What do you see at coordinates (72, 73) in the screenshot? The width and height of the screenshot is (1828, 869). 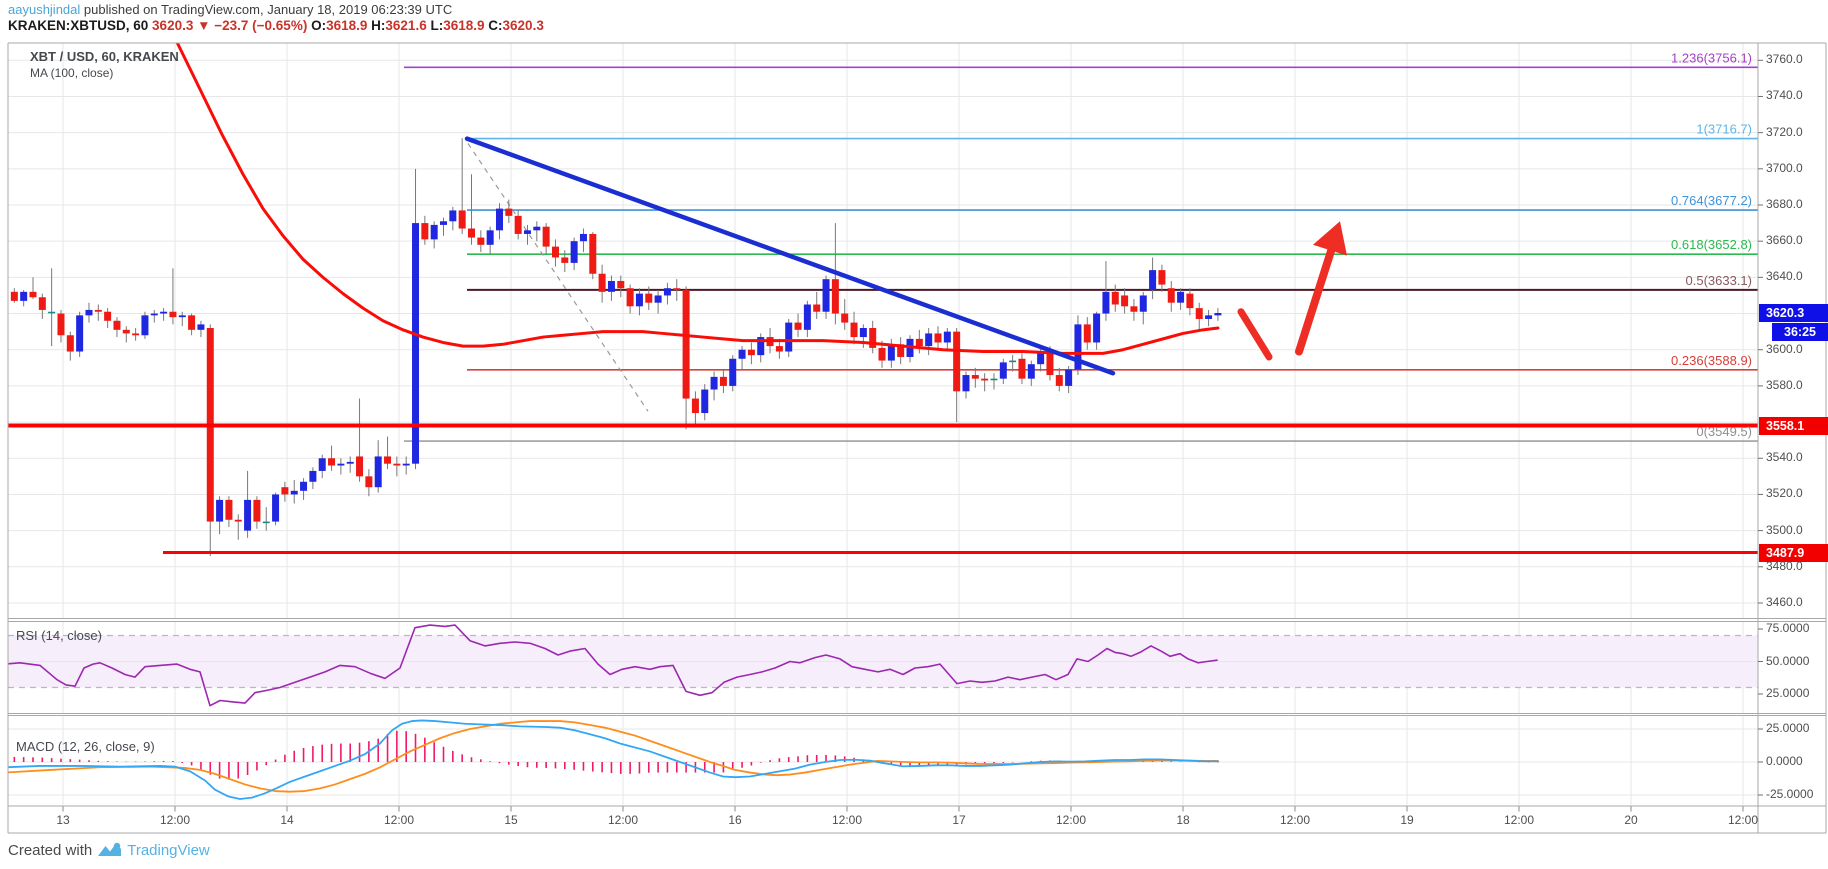 I see `chart-legend-ma: MA (100, close)` at bounding box center [72, 73].